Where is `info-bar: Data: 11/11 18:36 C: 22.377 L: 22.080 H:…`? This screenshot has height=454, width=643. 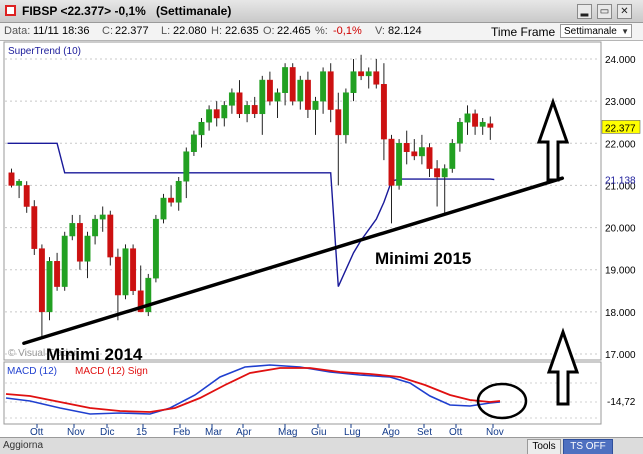
info-bar: Data: 11/11 18:36 C: 22.377 L: 22.080 H:… is located at coordinates (321, 32).